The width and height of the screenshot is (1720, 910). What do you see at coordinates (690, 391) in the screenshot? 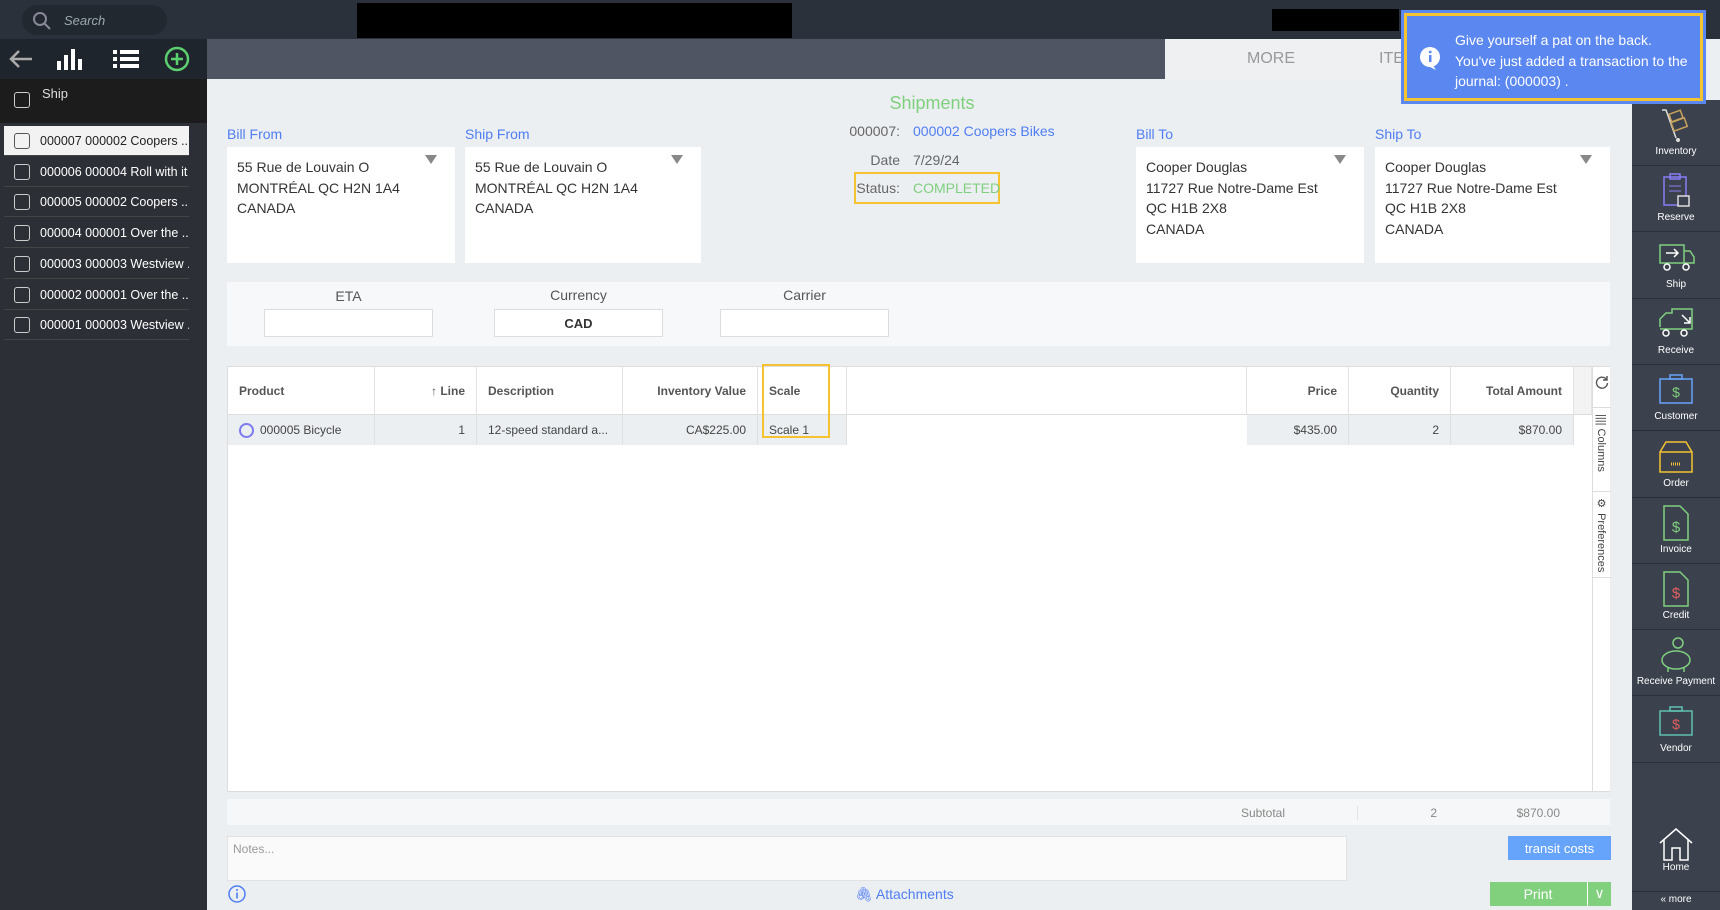
I see `col-inventory-value: Inventory Value` at bounding box center [690, 391].